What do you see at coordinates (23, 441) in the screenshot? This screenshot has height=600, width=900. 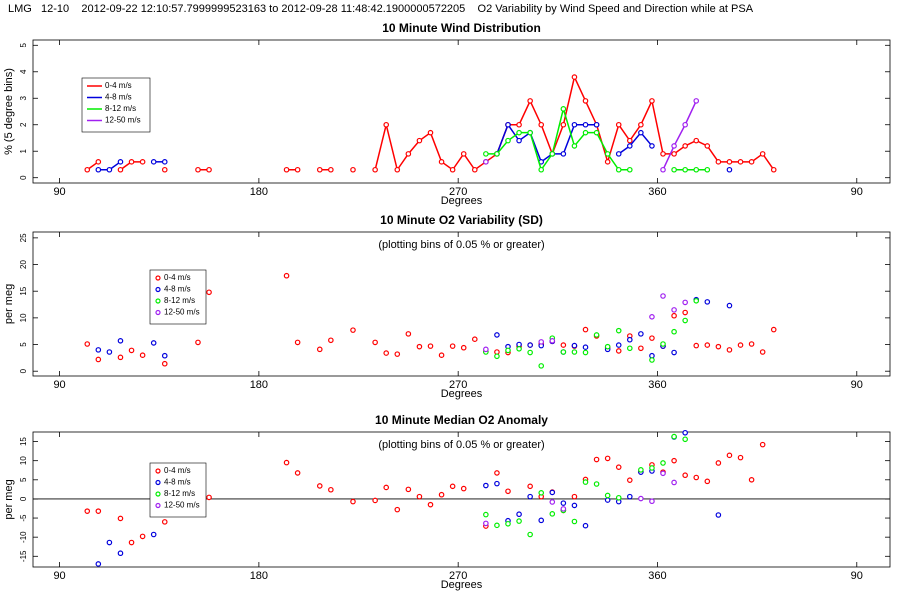 I see `y-tick-label: 15` at bounding box center [23, 441].